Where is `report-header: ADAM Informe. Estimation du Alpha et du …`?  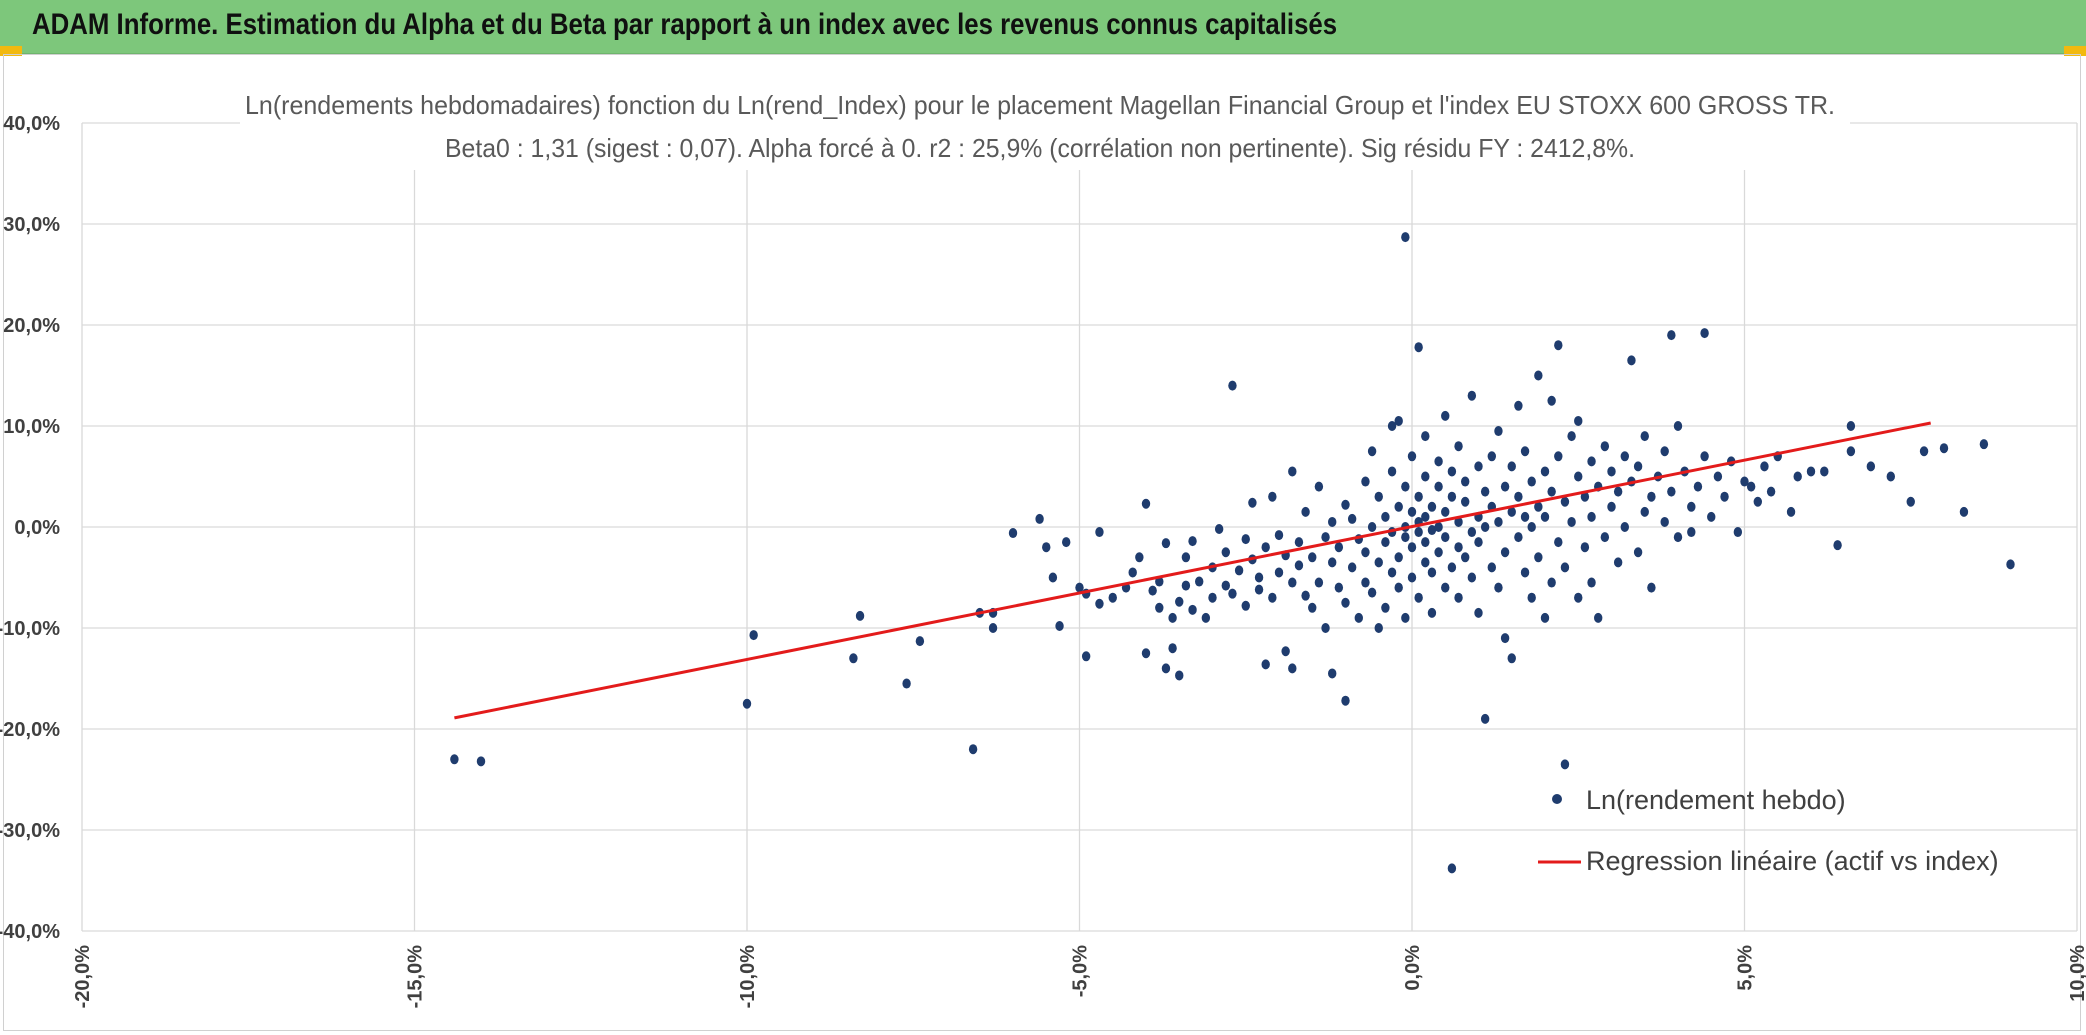
report-header: ADAM Informe. Estimation du Alpha et du … is located at coordinates (1043, 27).